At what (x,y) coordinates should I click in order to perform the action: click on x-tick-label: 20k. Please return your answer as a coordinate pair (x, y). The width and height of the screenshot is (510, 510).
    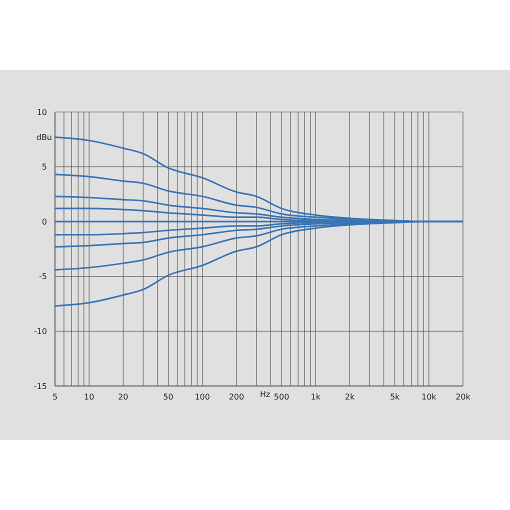
    Looking at the image, I should click on (463, 397).